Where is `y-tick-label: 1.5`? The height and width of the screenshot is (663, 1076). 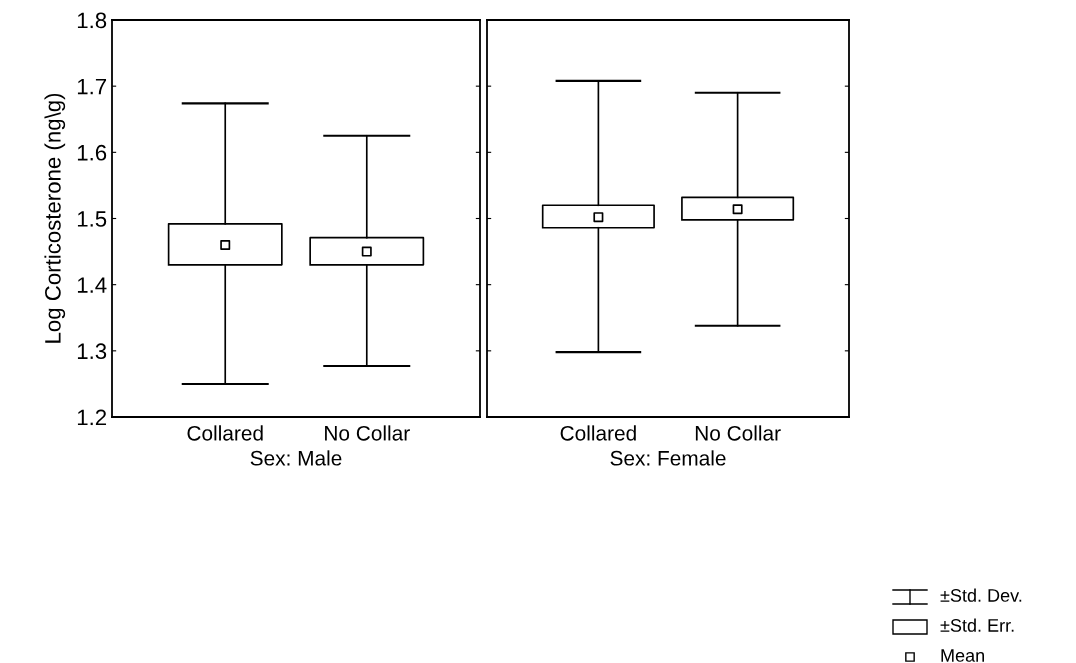 y-tick-label: 1.5 is located at coordinates (92, 219).